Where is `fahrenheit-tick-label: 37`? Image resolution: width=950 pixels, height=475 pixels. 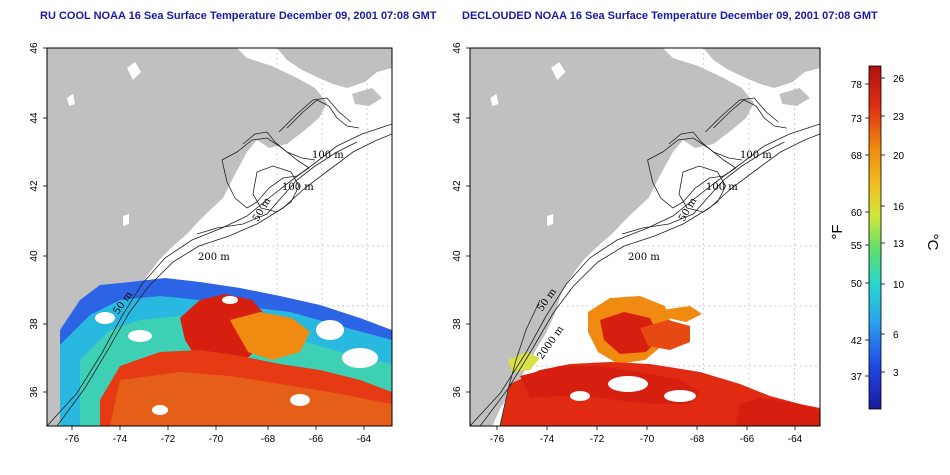 fahrenheit-tick-label: 37 is located at coordinates (857, 377).